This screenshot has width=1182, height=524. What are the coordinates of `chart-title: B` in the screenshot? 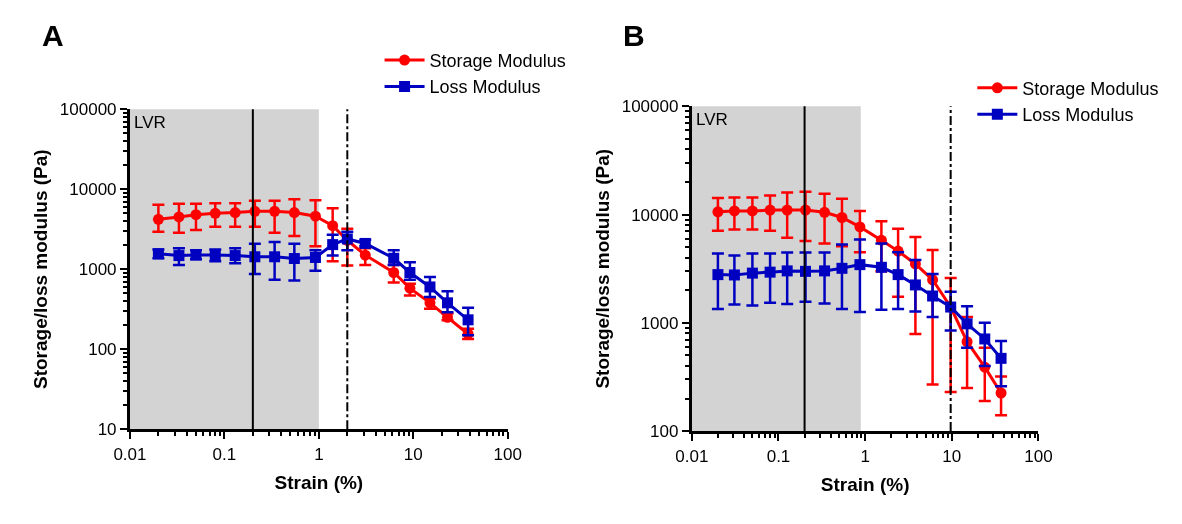 It's located at (634, 35).